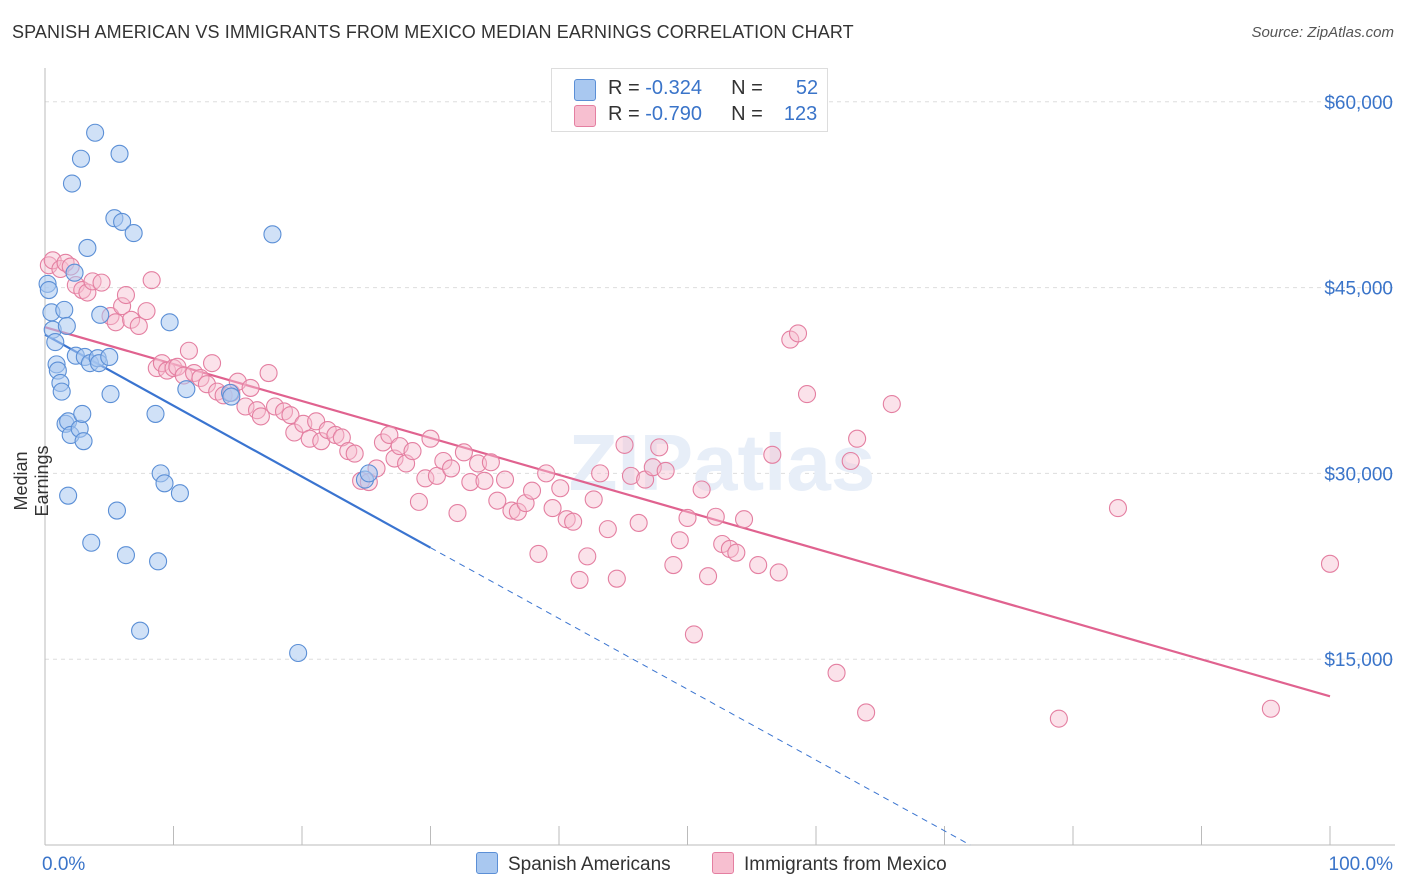  What do you see at coordinates (63, 864) in the screenshot?
I see `x-tick-label: 0.0%` at bounding box center [63, 864].